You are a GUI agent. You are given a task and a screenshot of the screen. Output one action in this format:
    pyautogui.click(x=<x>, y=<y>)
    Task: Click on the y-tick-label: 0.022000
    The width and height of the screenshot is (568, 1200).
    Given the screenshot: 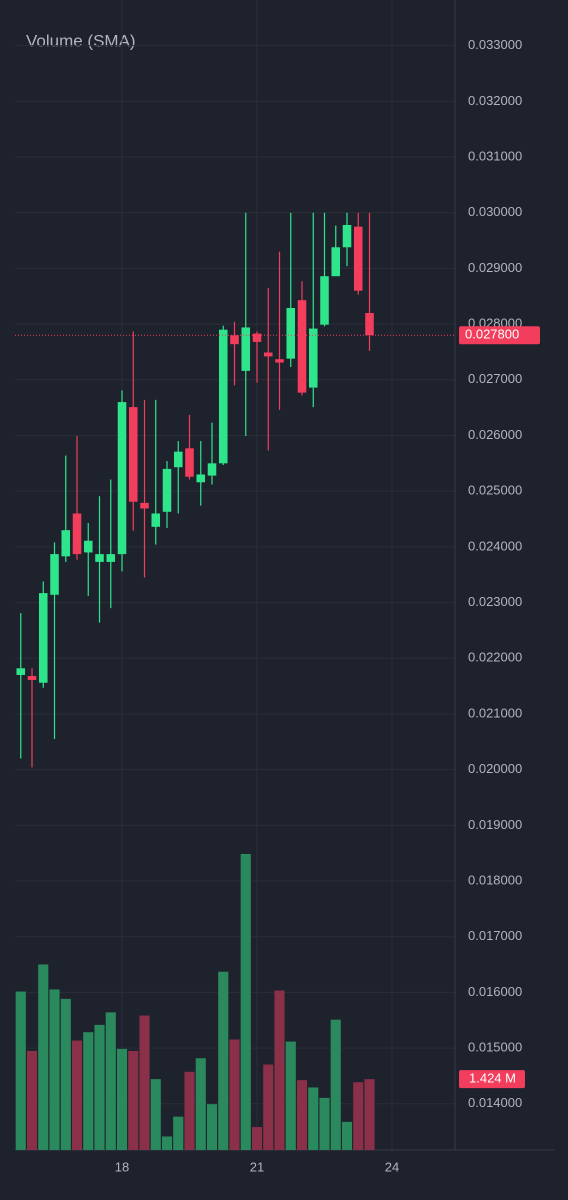 What is the action you would take?
    pyautogui.click(x=495, y=657)
    